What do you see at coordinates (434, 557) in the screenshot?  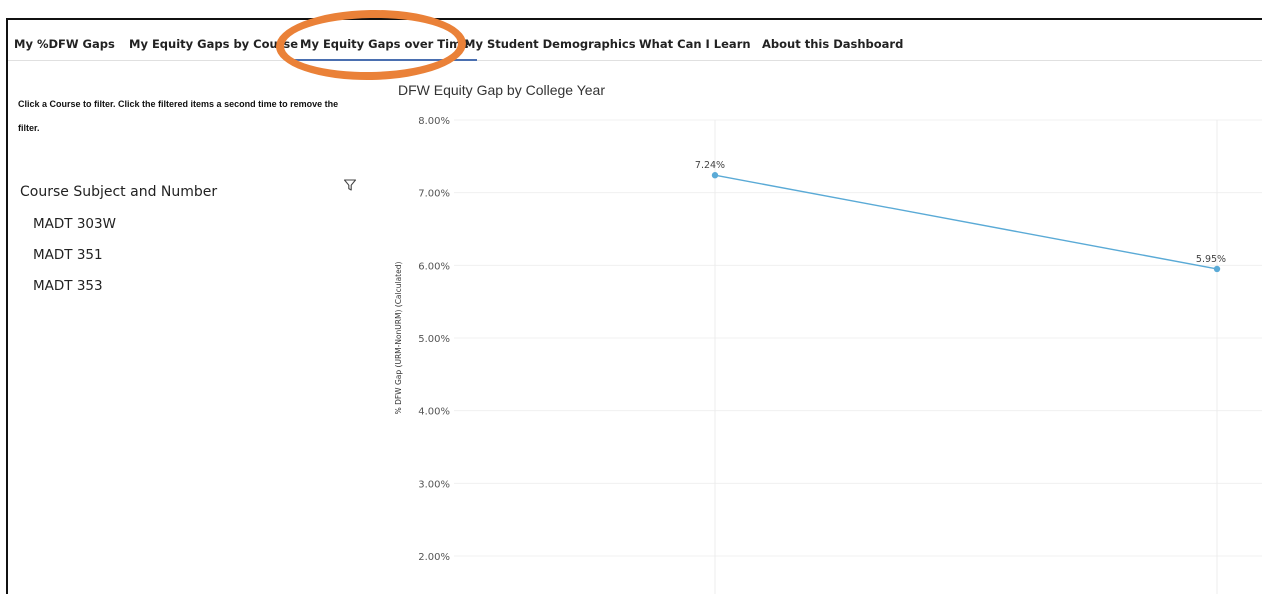 I see `y-tick-label: 2.00%` at bounding box center [434, 557].